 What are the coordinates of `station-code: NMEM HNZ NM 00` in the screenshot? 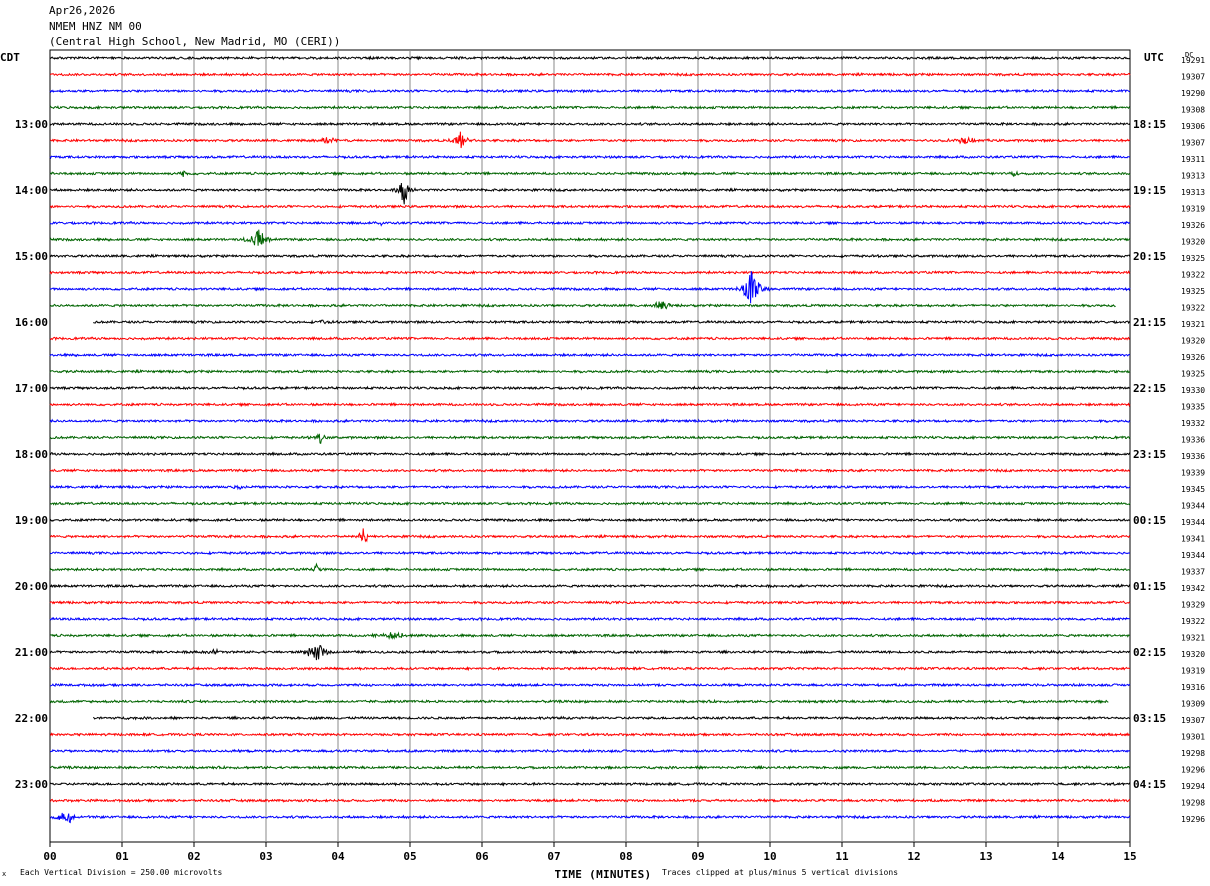 It's located at (95, 26).